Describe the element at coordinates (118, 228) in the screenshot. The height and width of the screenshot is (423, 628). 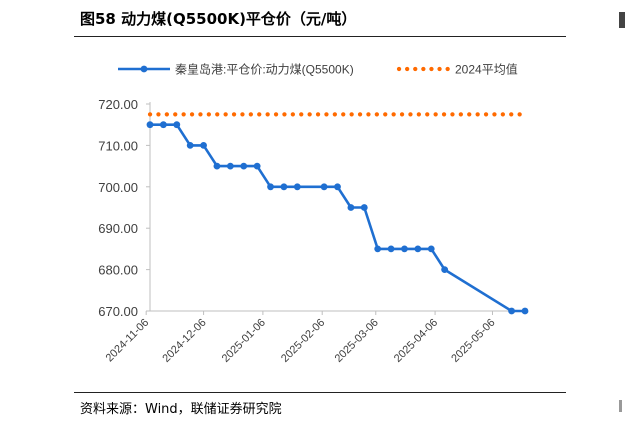
I see `y-tick-label: 690.00` at that location.